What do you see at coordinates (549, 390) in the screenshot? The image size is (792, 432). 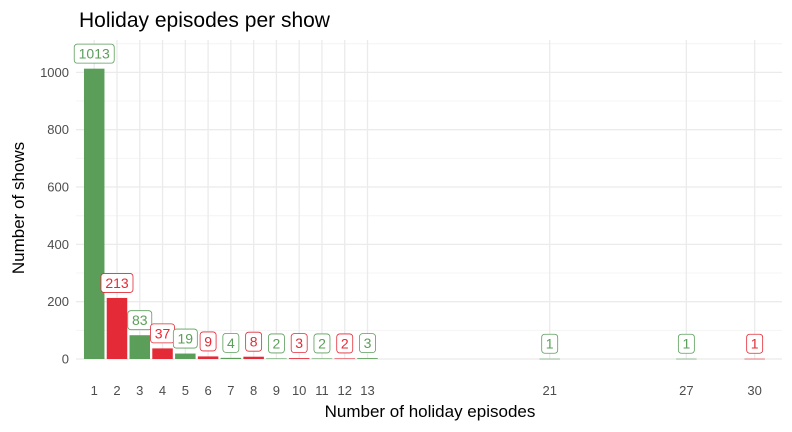 I see `x-tick-label: 21` at bounding box center [549, 390].